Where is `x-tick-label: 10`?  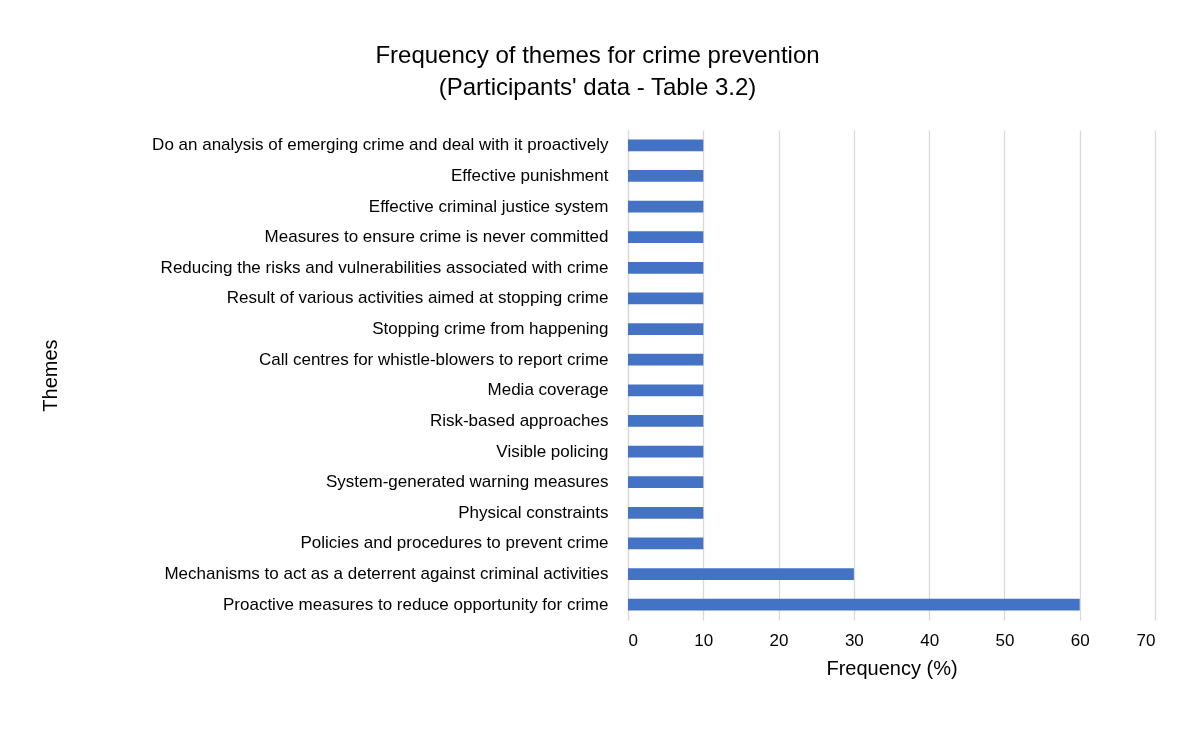
x-tick-label: 10 is located at coordinates (704, 640).